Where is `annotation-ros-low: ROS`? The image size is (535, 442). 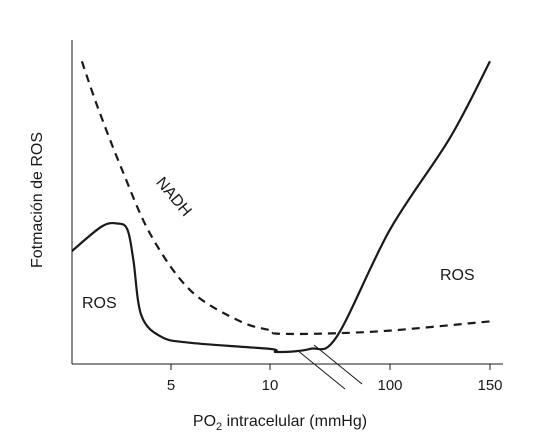
annotation-ros-low: ROS is located at coordinates (99, 303).